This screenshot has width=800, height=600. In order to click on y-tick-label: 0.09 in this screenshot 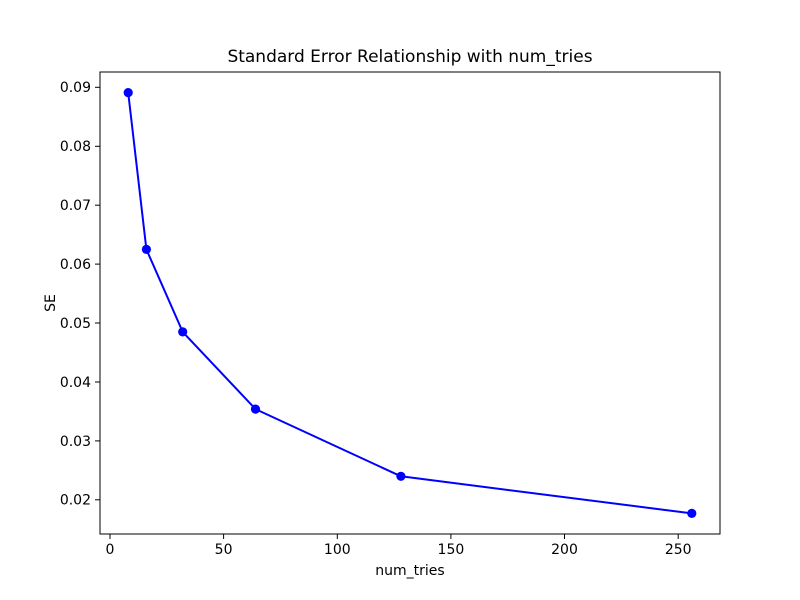, I will do `click(75, 88)`.